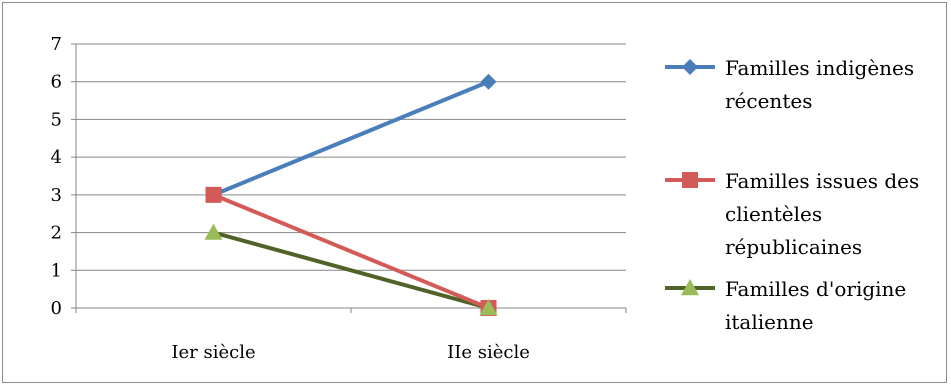 The width and height of the screenshot is (951, 388). I want to click on y-tick-label: 7, so click(56, 44).